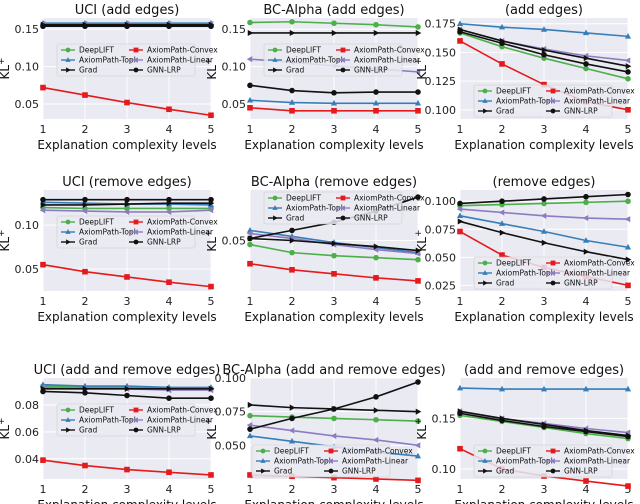  What do you see at coordinates (441, 81) in the screenshot?
I see `y-tick-label: 0.125` at bounding box center [441, 81].